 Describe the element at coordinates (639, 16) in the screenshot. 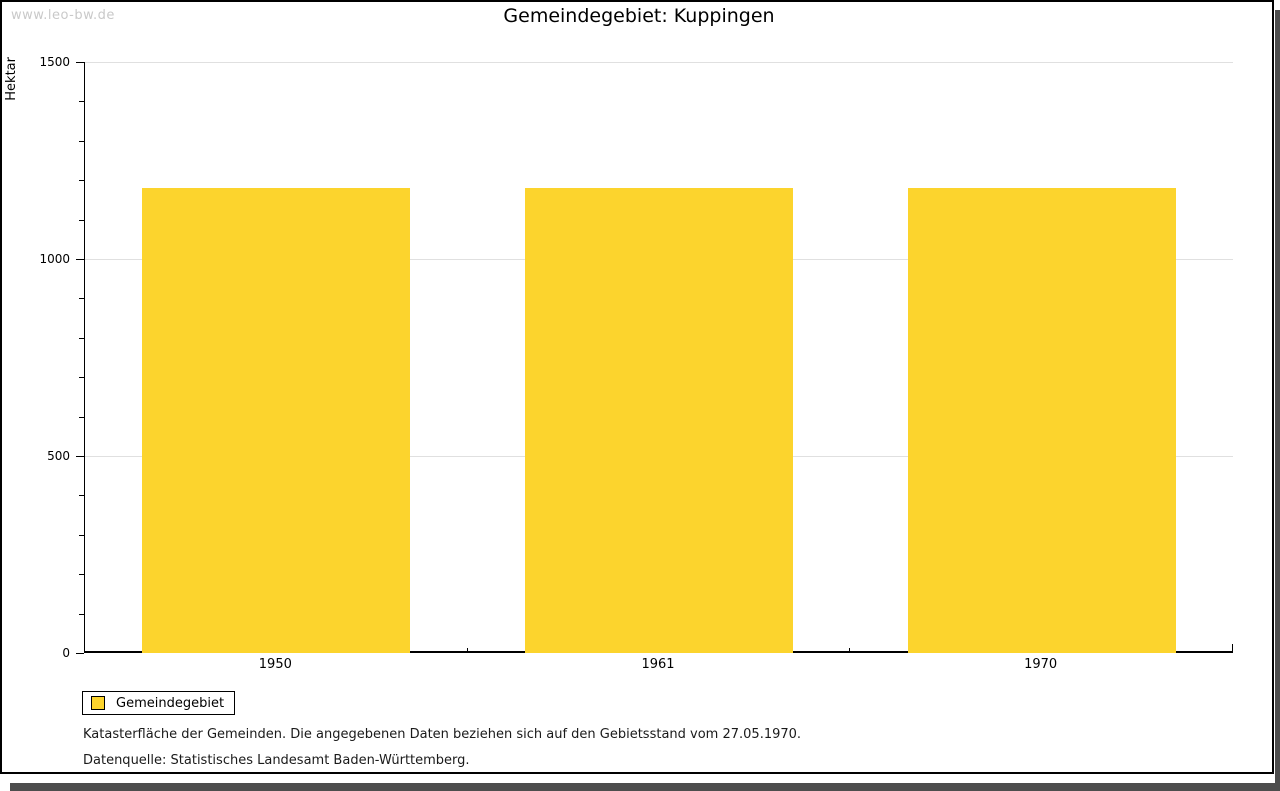

I see `chart-title: Gemeindegebiet: Kuppingen` at that location.